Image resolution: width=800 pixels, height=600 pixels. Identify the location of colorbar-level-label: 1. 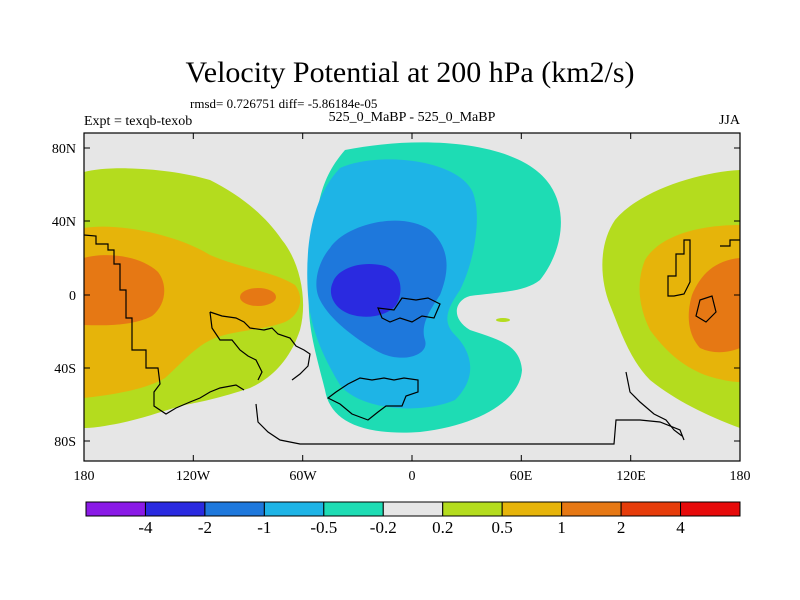
(561, 527).